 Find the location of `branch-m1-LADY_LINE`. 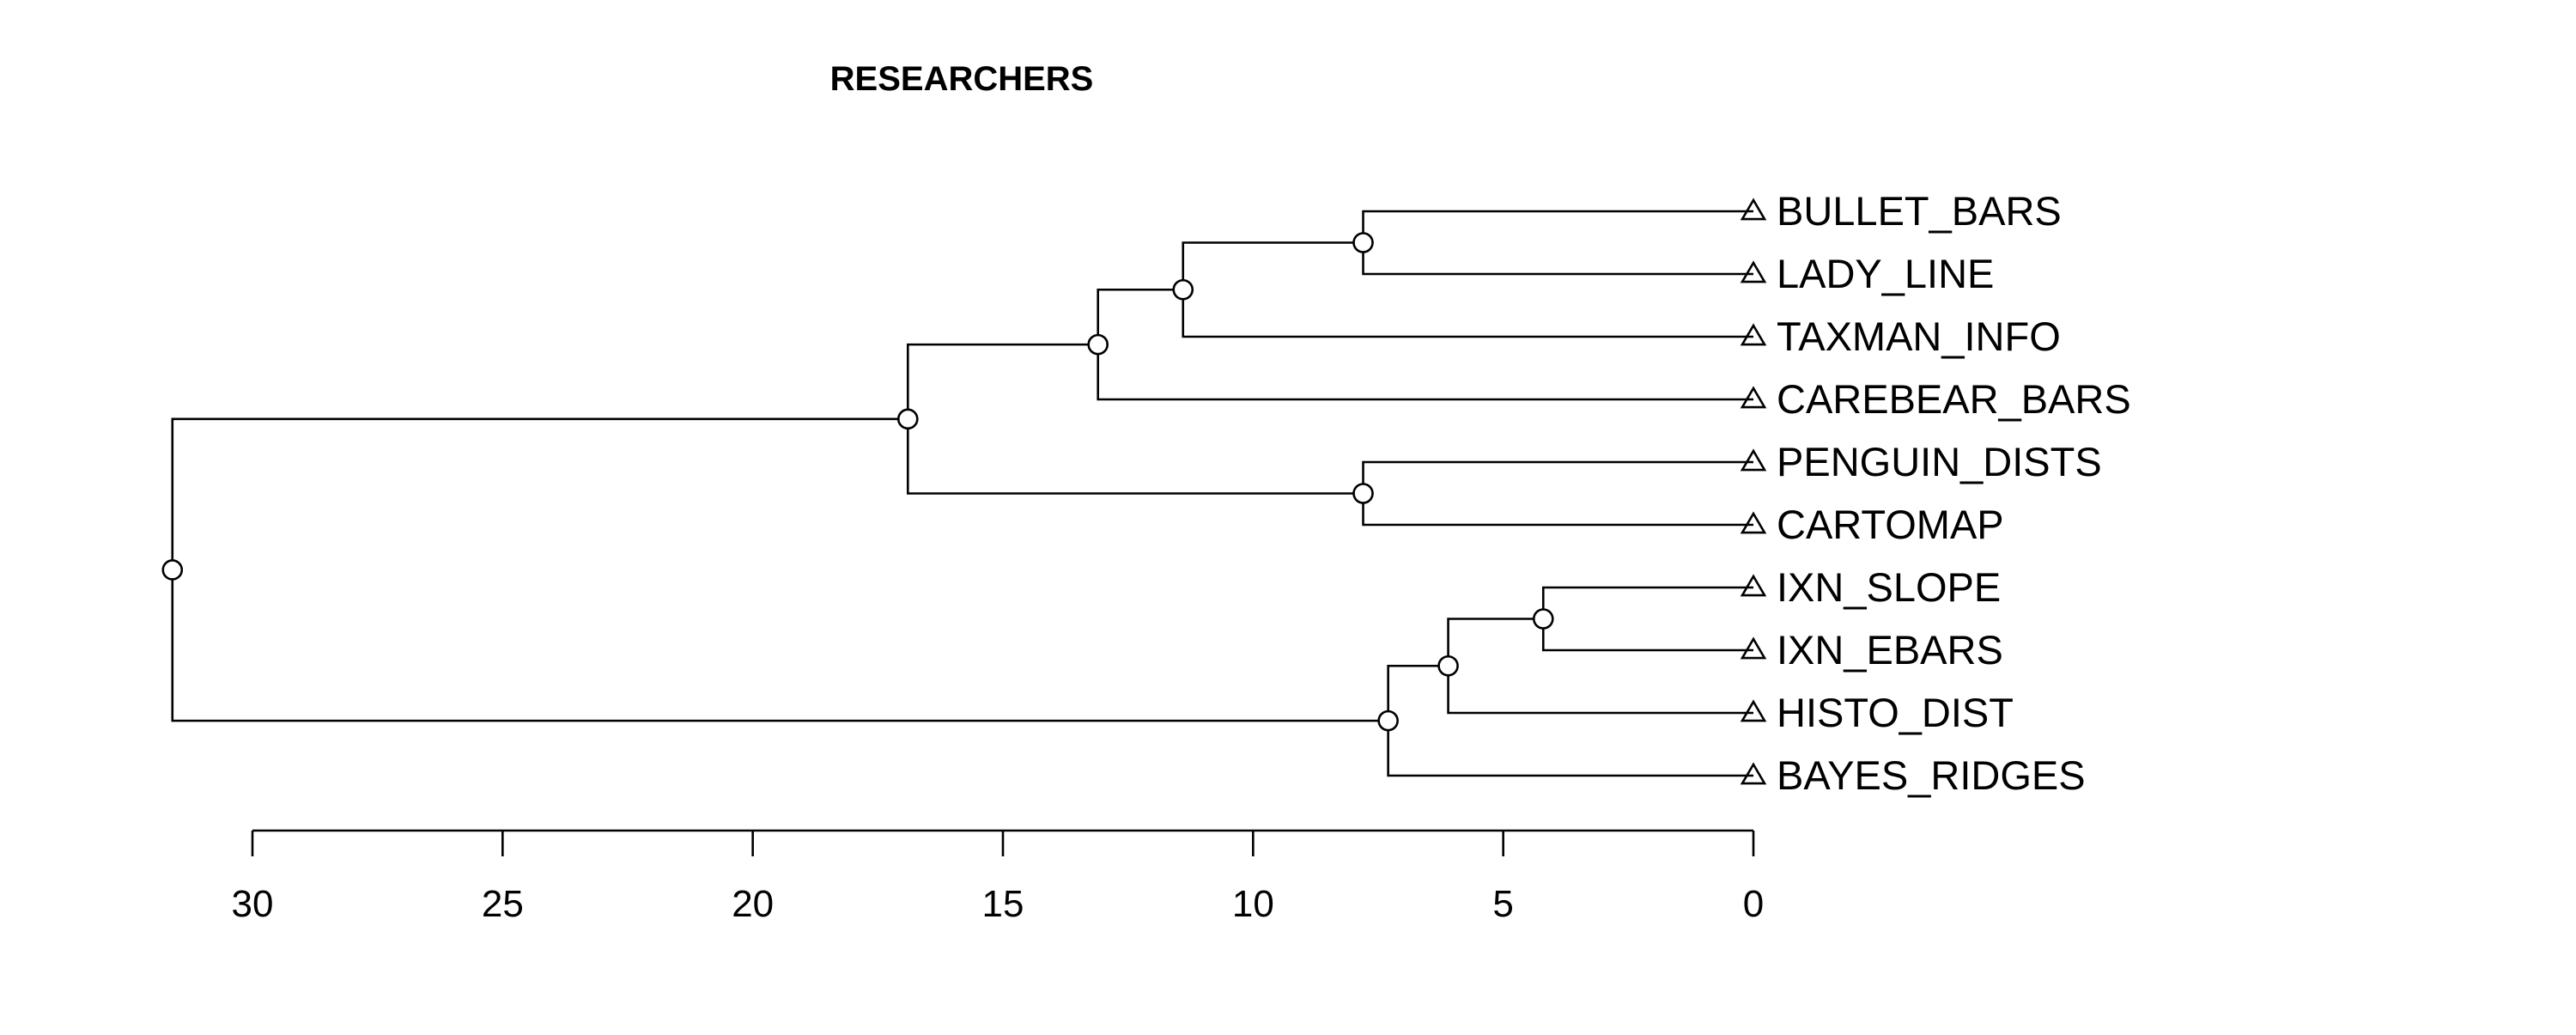

branch-m1-LADY_LINE is located at coordinates (1557, 259).